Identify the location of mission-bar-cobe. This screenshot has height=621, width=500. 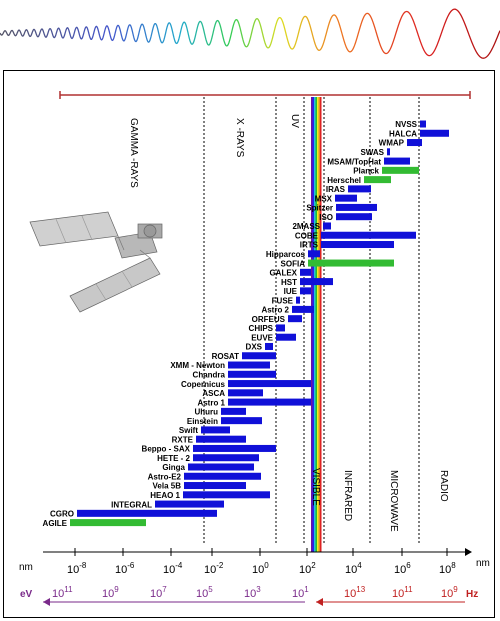
(368, 235).